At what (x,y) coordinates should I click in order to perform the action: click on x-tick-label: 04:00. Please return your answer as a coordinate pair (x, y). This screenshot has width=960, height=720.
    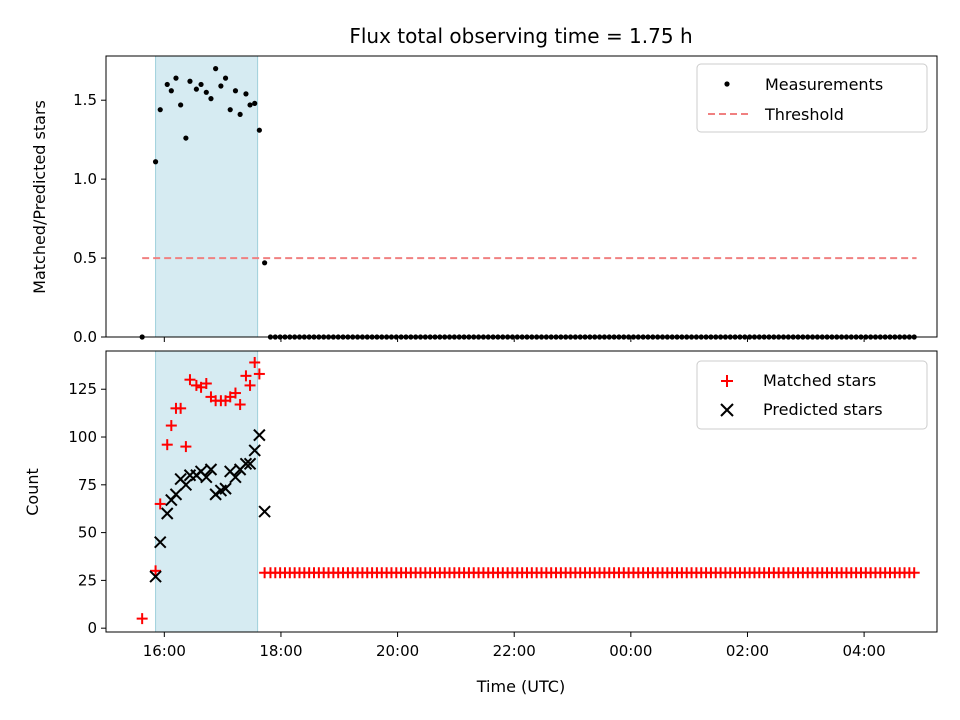
    Looking at the image, I should click on (863, 651).